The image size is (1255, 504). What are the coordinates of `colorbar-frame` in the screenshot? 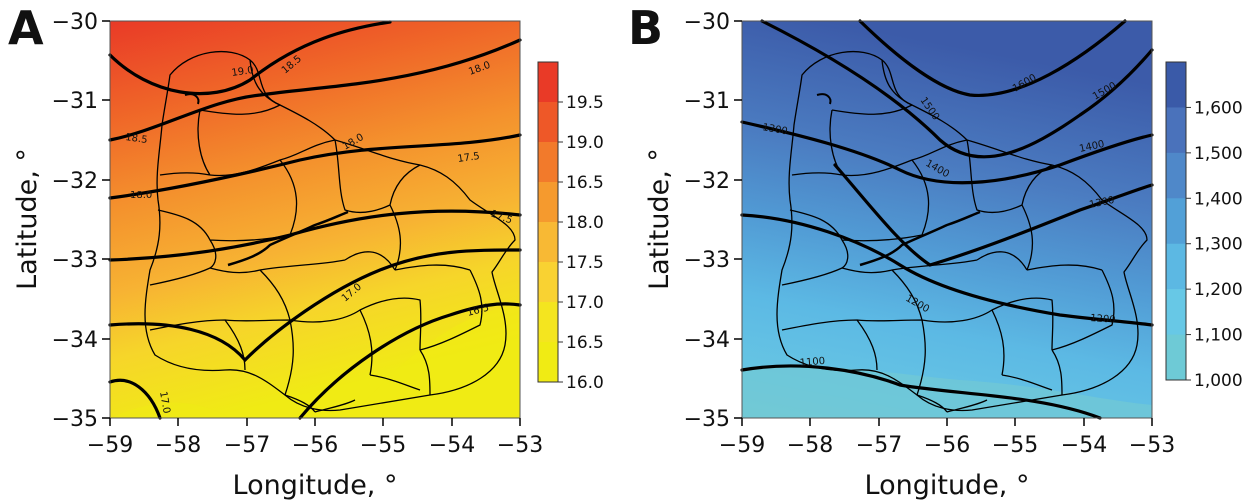 It's located at (1176, 221).